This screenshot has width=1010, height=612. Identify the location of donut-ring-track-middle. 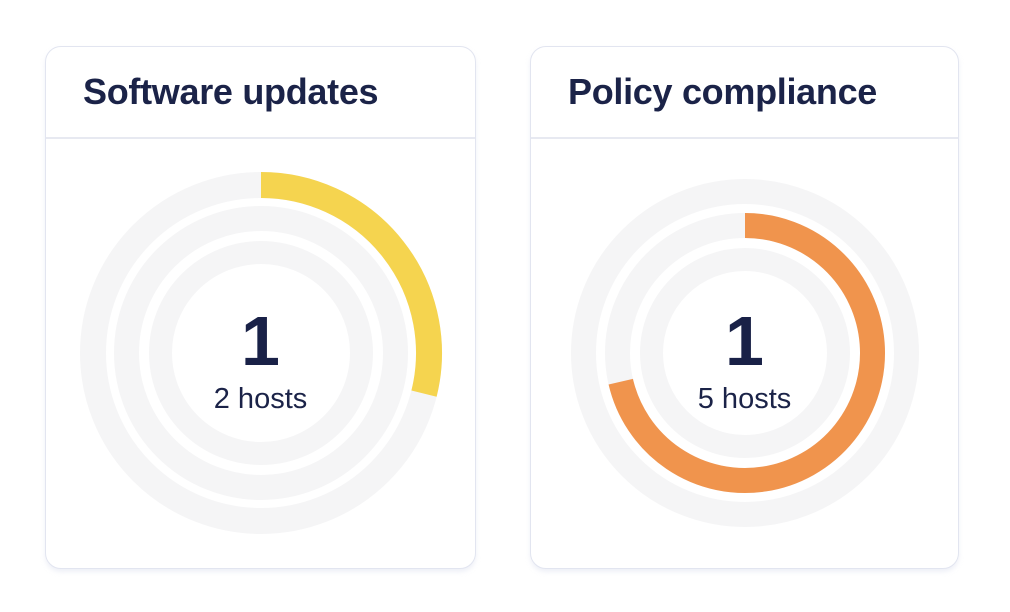
(260, 352).